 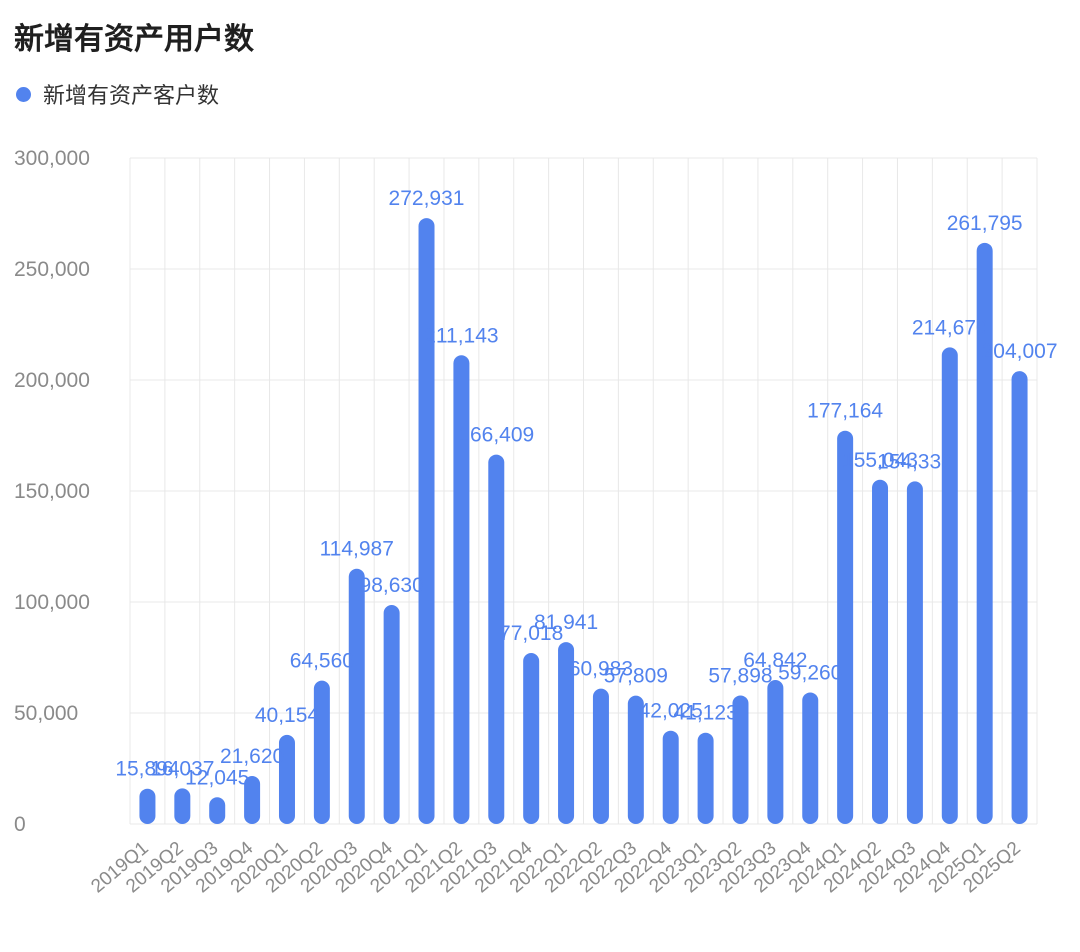 What do you see at coordinates (915, 461) in the screenshot?
I see `data-label: 154,330` at bounding box center [915, 461].